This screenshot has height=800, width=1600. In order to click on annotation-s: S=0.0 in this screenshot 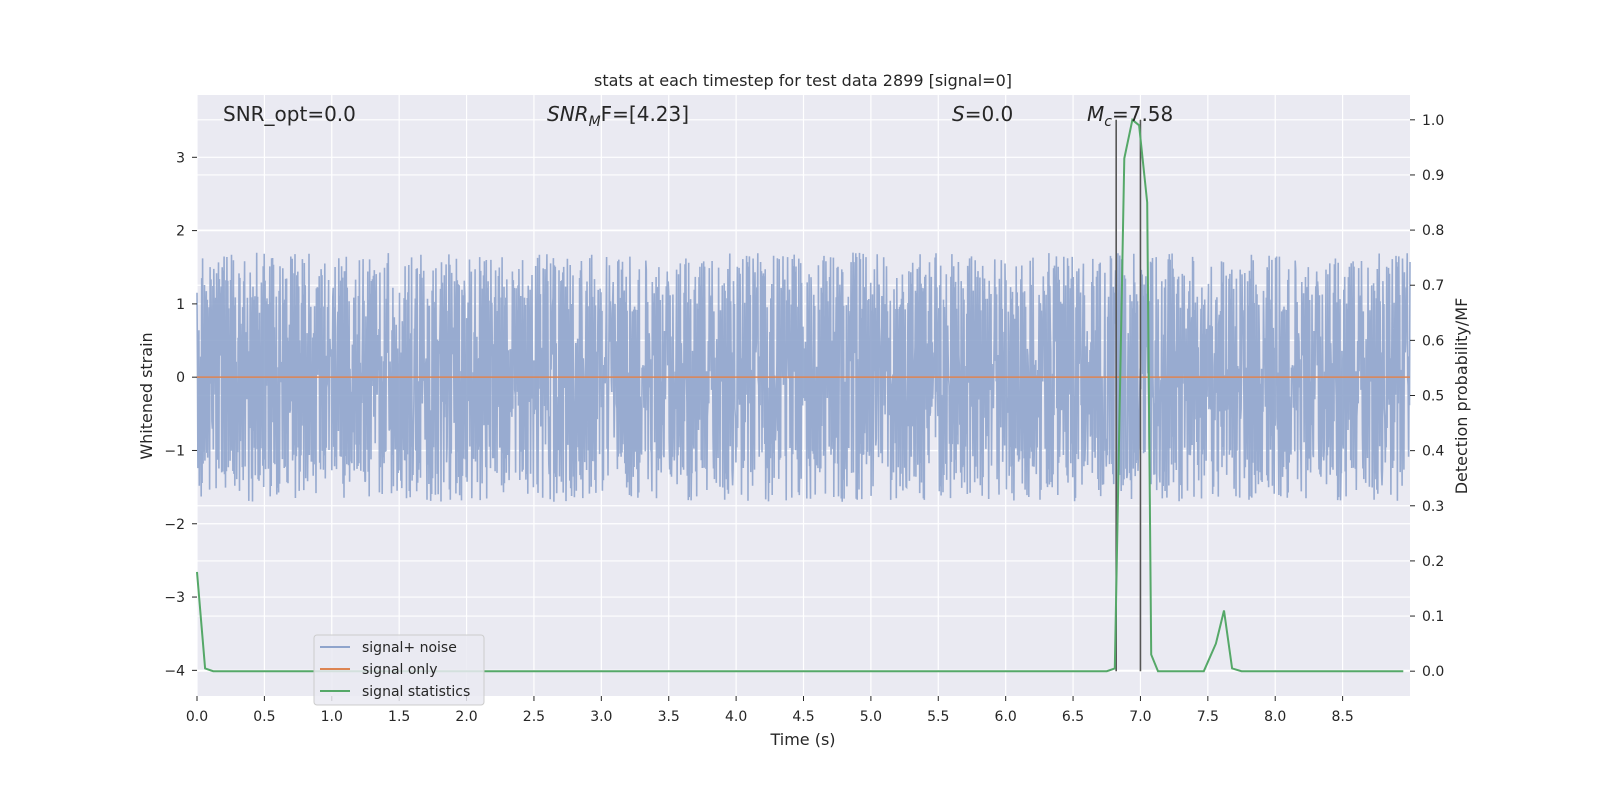, I will do `click(982, 114)`.